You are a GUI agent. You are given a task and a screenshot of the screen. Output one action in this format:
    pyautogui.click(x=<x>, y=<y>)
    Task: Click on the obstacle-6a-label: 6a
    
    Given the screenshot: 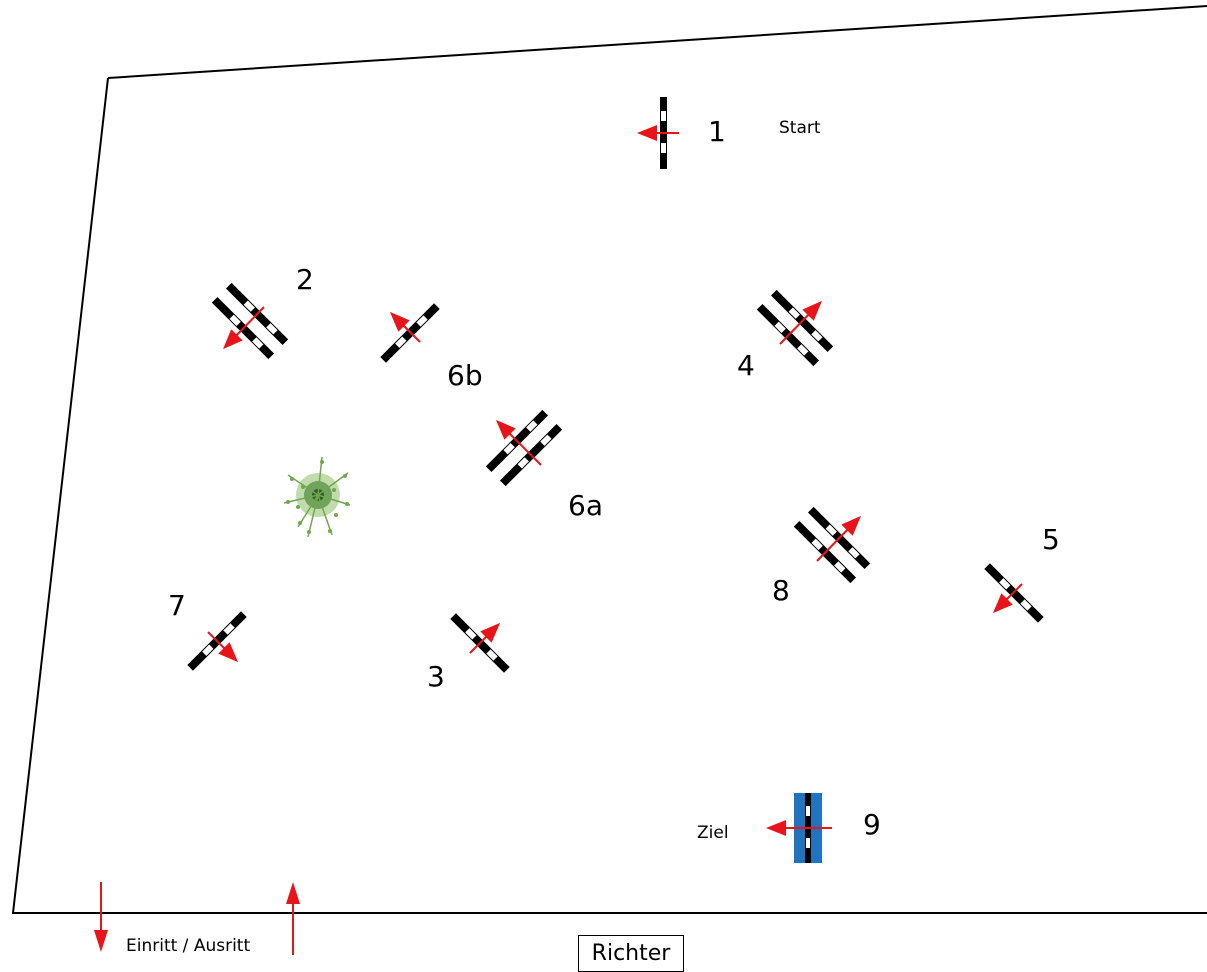 What is the action you would take?
    pyautogui.click(x=585, y=505)
    